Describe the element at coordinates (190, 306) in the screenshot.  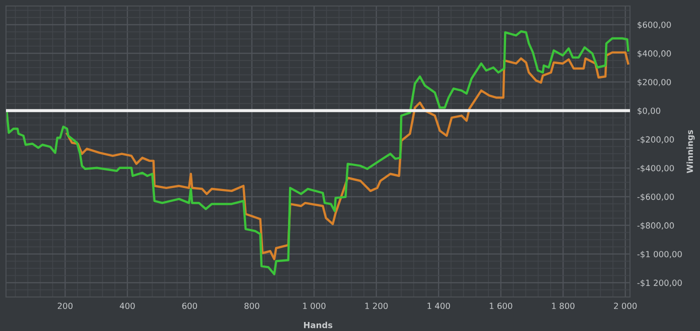
I see `x-tick-label: 600` at that location.